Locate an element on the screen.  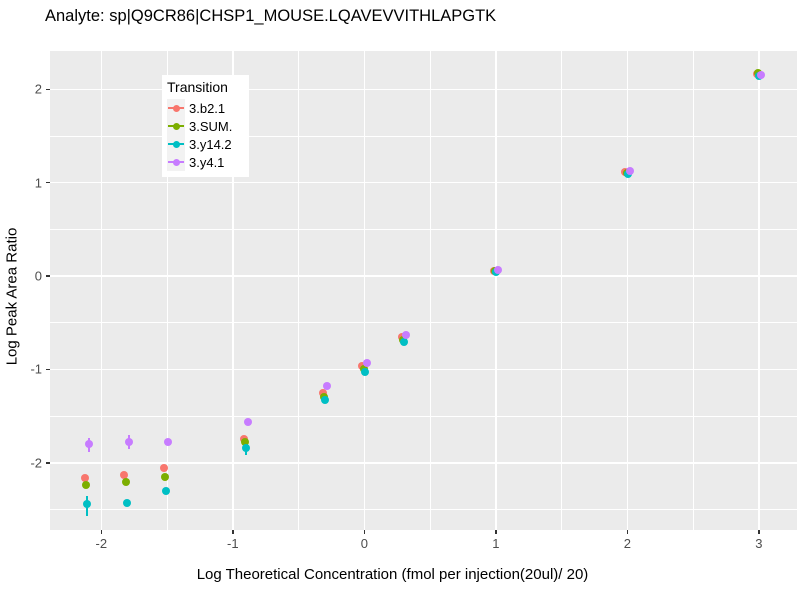
legend-item: 3.SUM. is located at coordinates (205, 126).